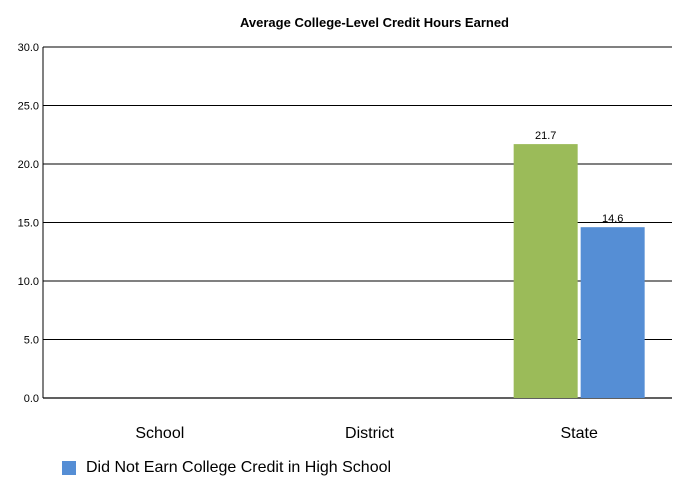 The height and width of the screenshot is (480, 680). What do you see at coordinates (28, 165) in the screenshot?
I see `y-tick-label: 20.0` at bounding box center [28, 165].